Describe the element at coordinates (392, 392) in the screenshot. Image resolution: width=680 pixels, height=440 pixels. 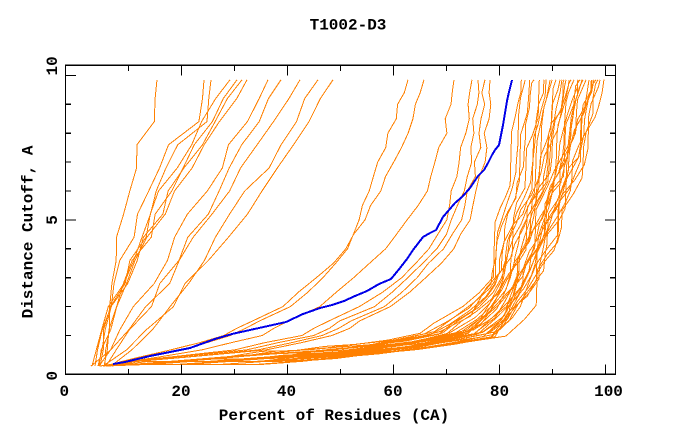
I see `svg-text: 60` at that location.